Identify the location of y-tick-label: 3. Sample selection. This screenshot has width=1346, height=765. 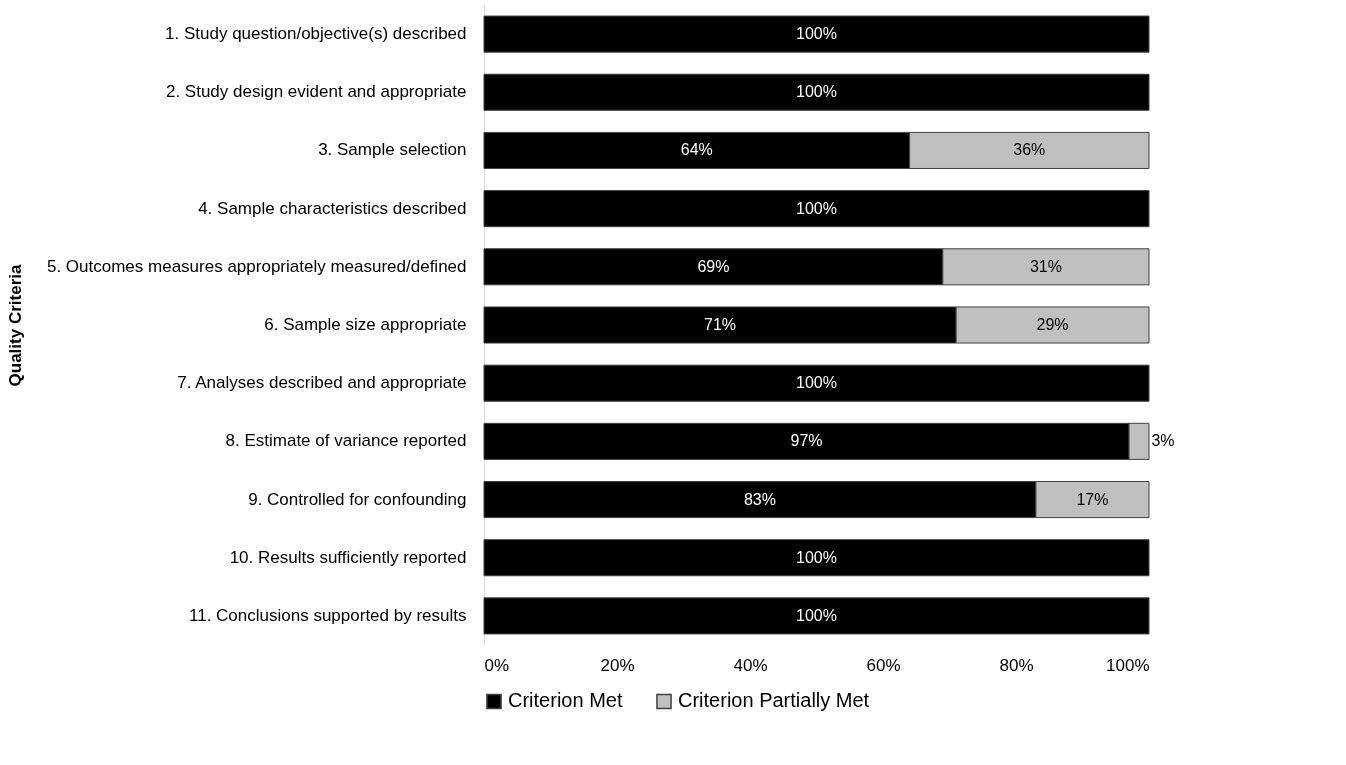
(392, 150).